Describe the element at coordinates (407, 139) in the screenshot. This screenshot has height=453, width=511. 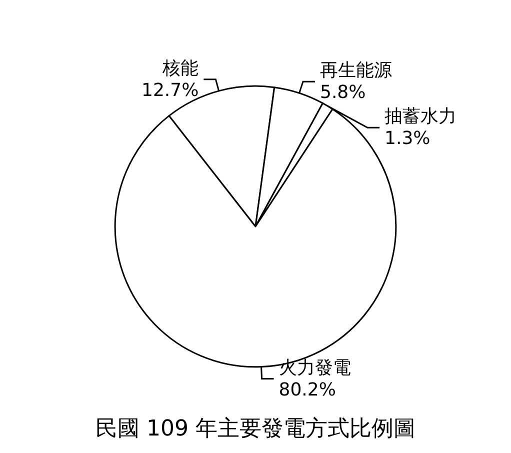
I see `data-label: 1.3%` at that location.